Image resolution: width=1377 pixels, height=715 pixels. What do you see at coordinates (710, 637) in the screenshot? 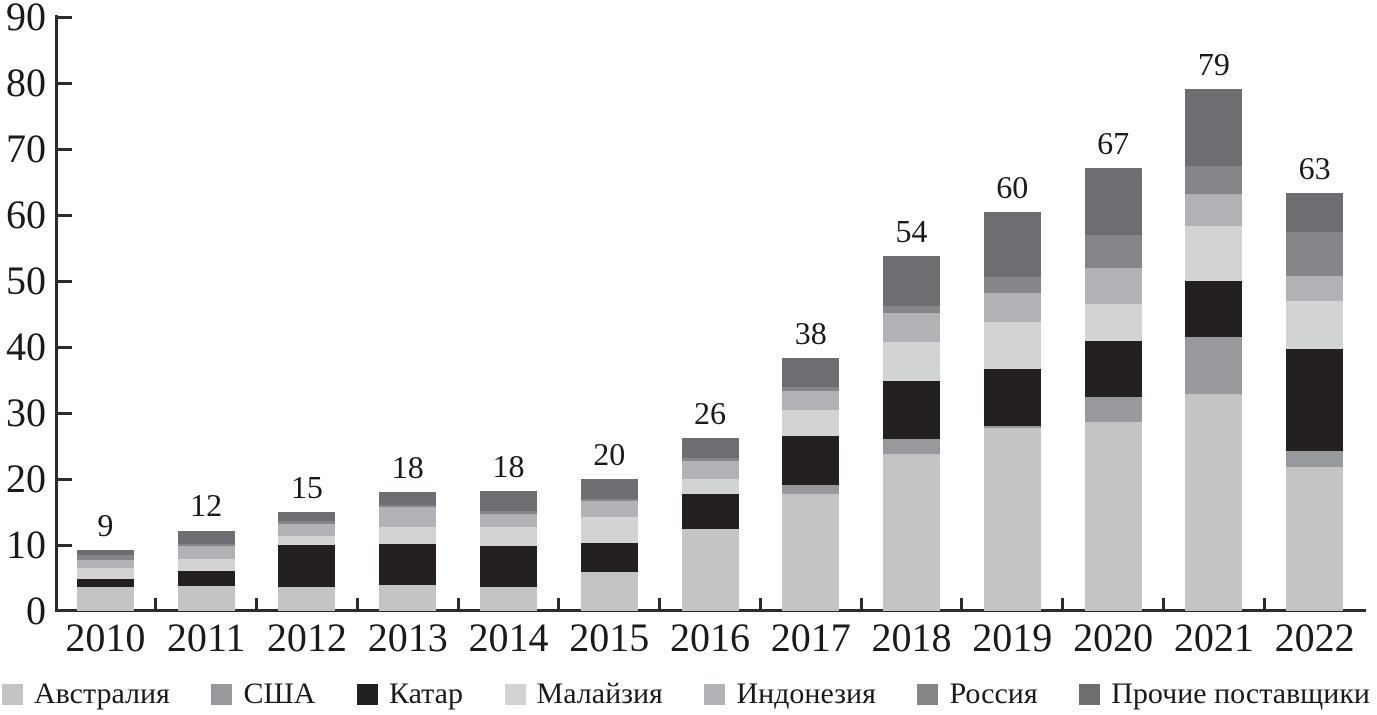
I see `x-tick-label: 2016` at bounding box center [710, 637].